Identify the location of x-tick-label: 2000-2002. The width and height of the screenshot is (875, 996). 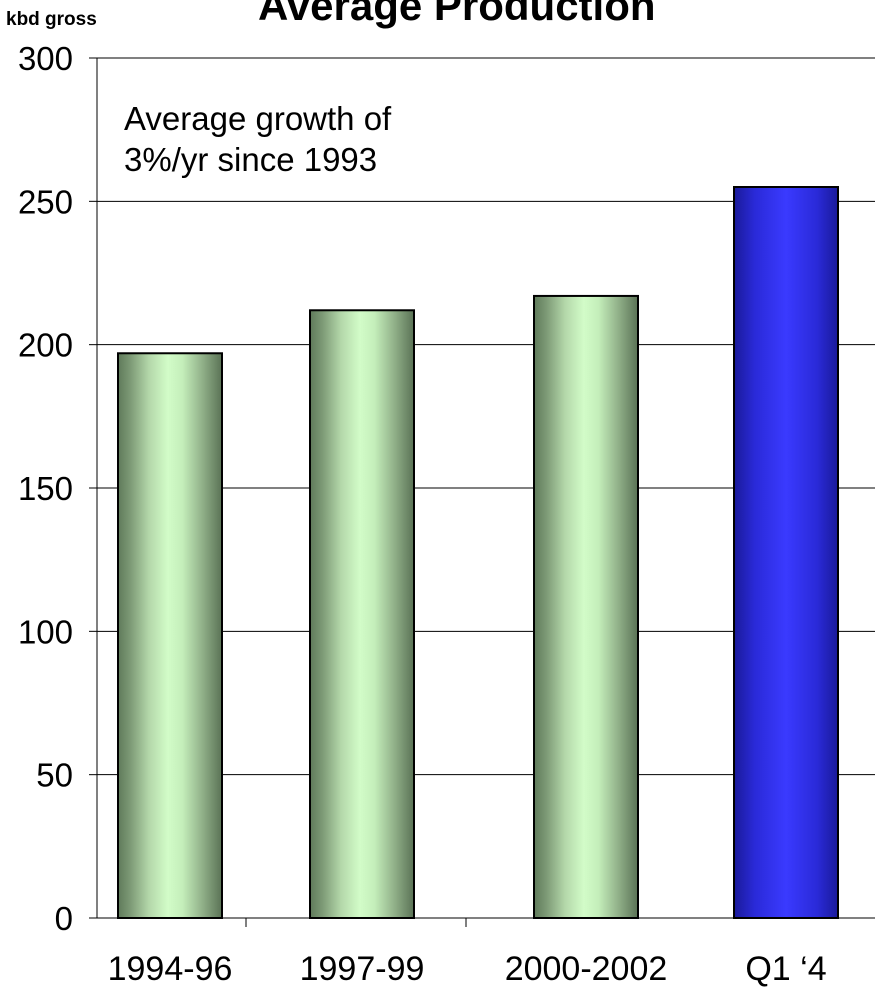
(586, 969).